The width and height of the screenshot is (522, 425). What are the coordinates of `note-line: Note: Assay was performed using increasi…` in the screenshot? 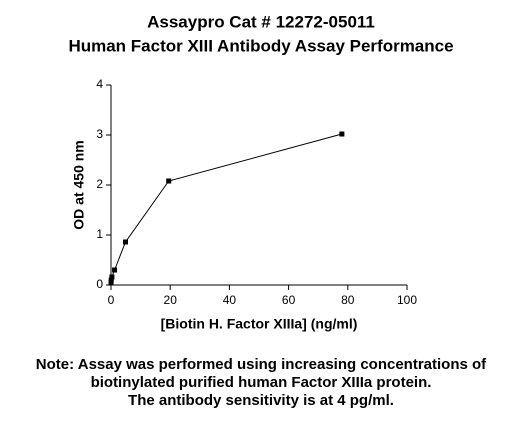 It's located at (261, 364).